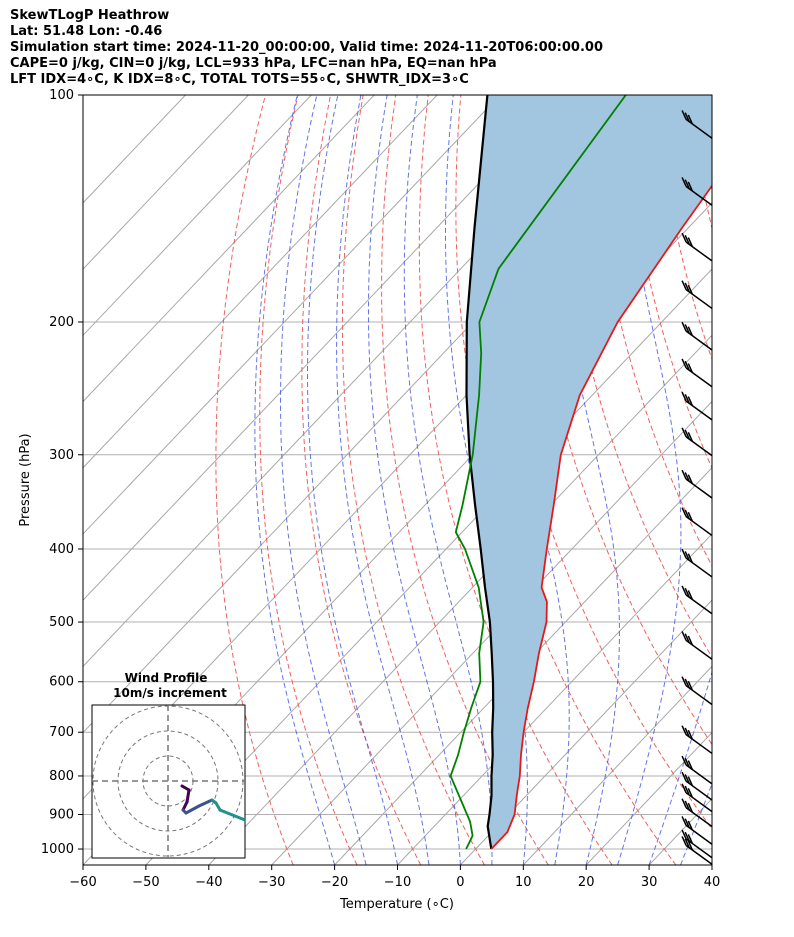 This screenshot has width=794, height=937. I want to click on wind-barbs, so click(697, 487).